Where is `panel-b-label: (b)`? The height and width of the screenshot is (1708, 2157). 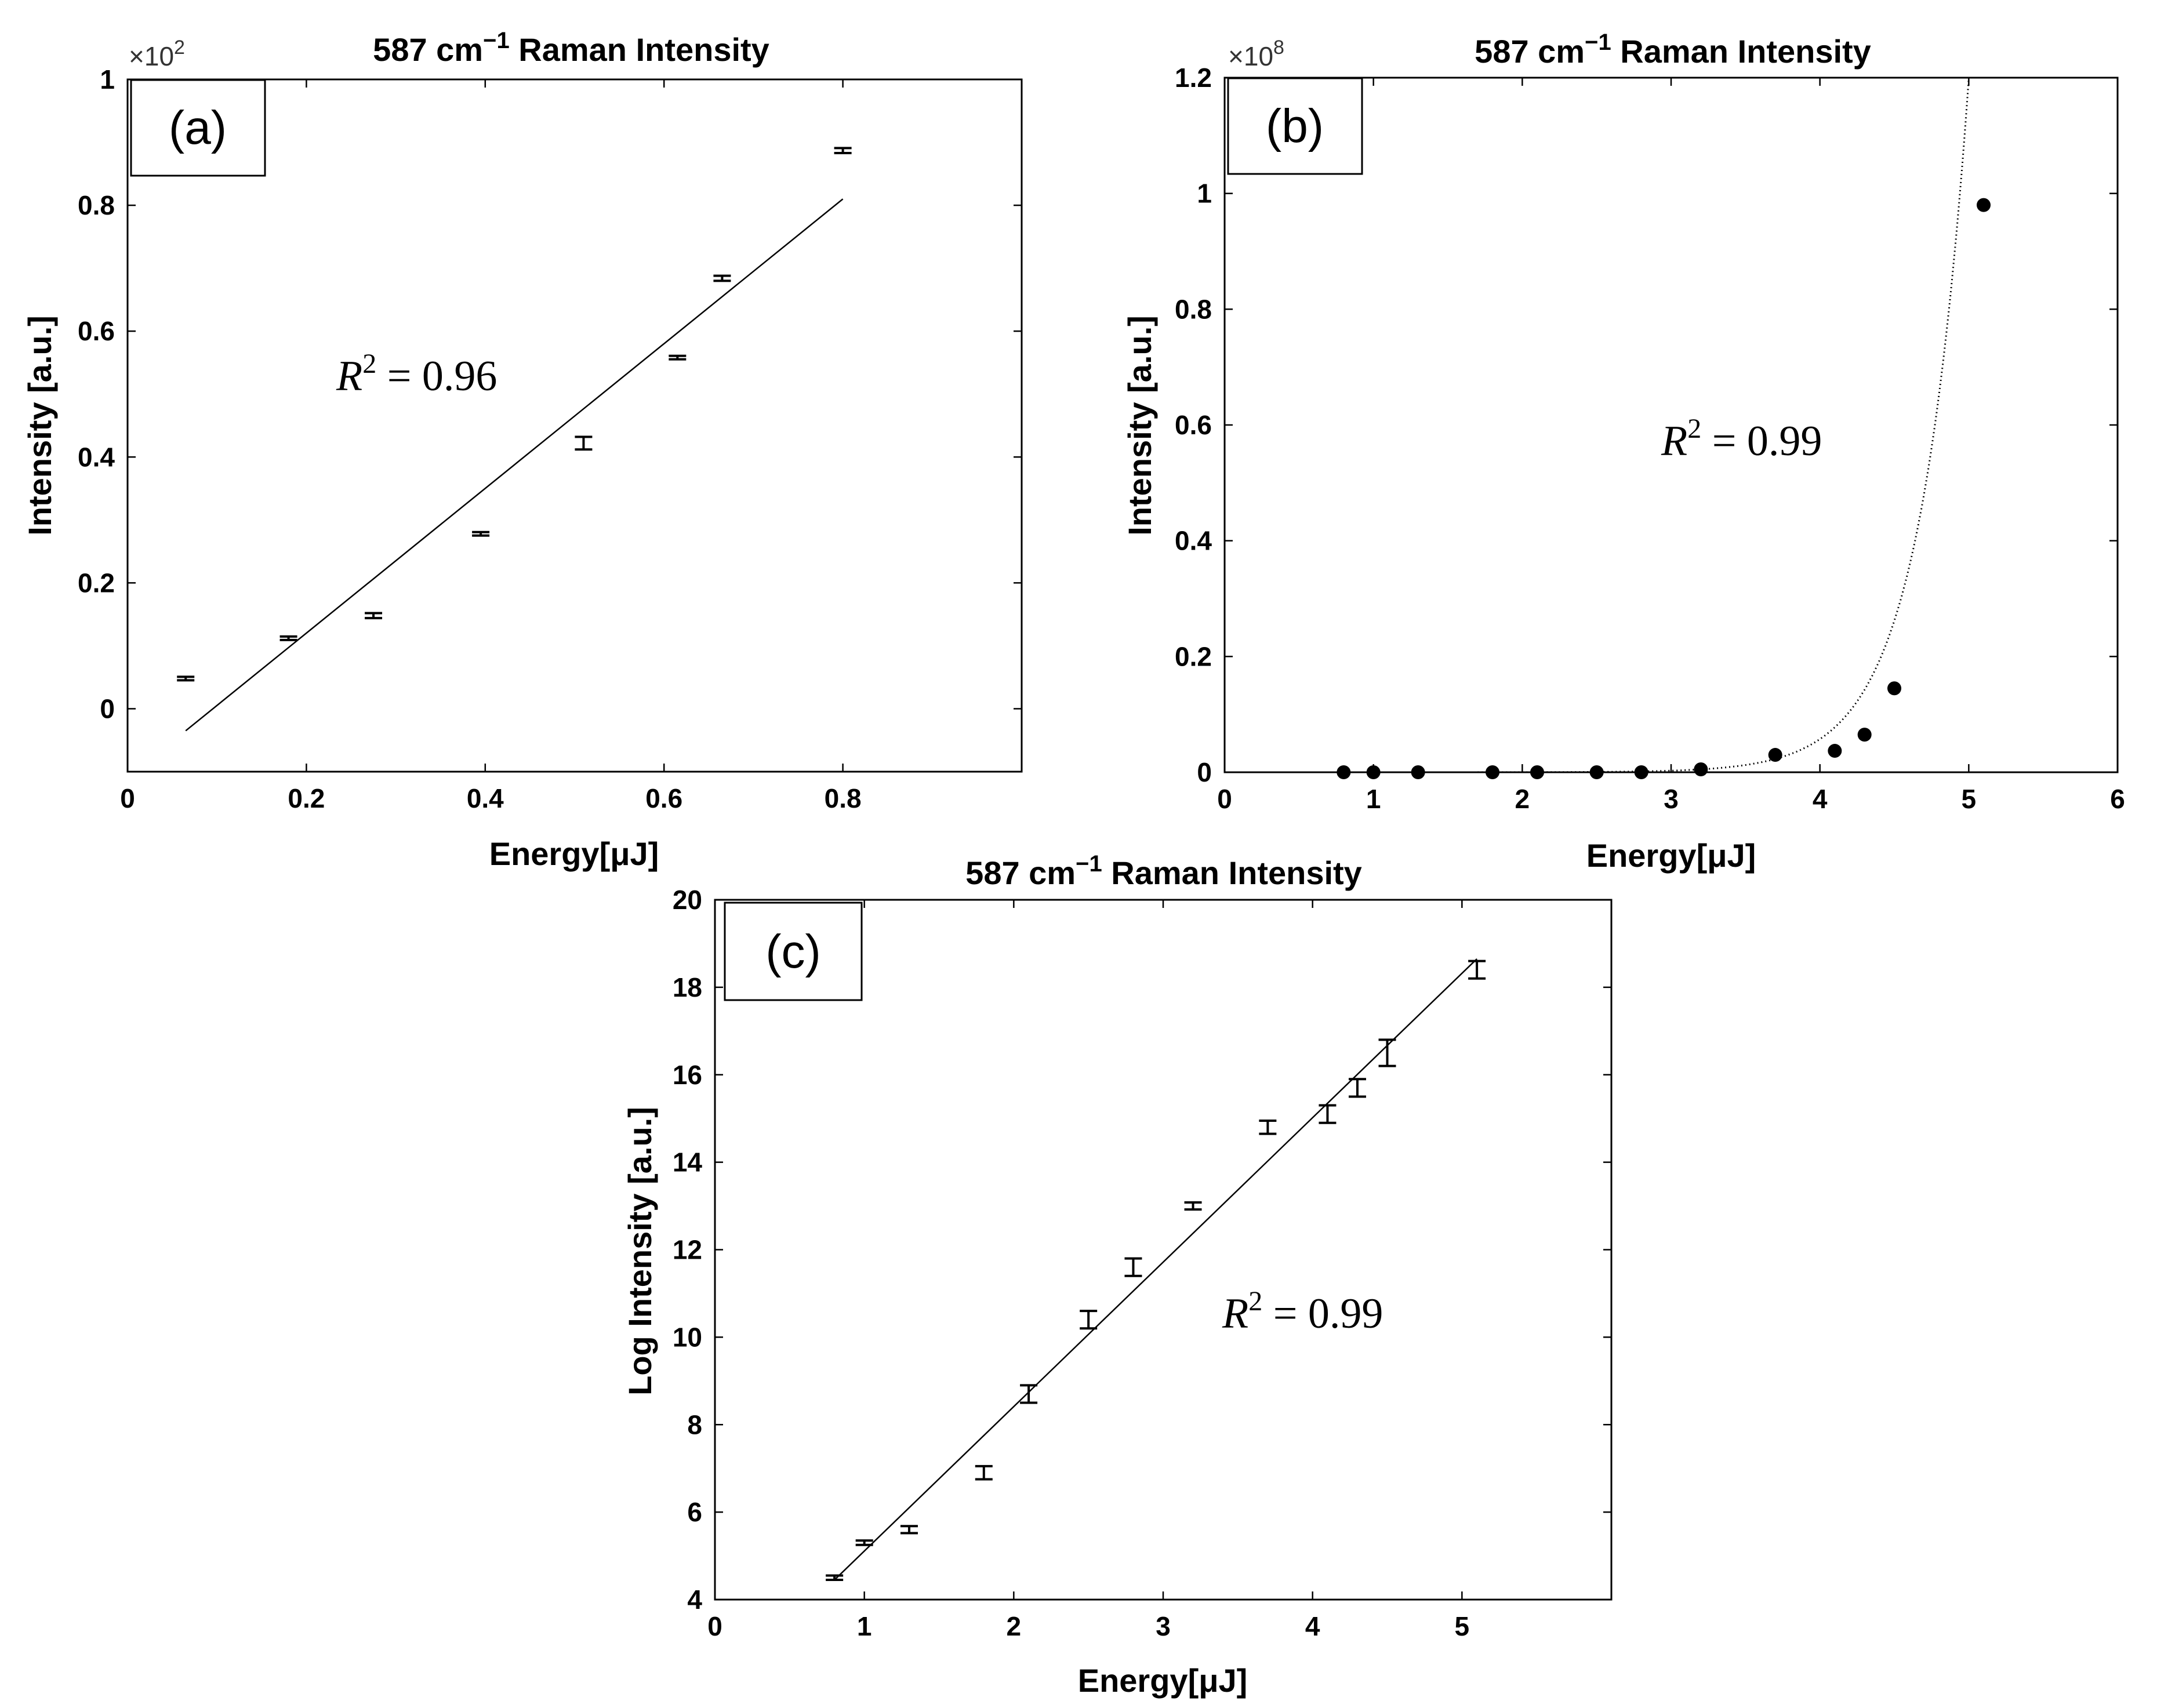
panel-b-label: (b) is located at coordinates (1295, 126).